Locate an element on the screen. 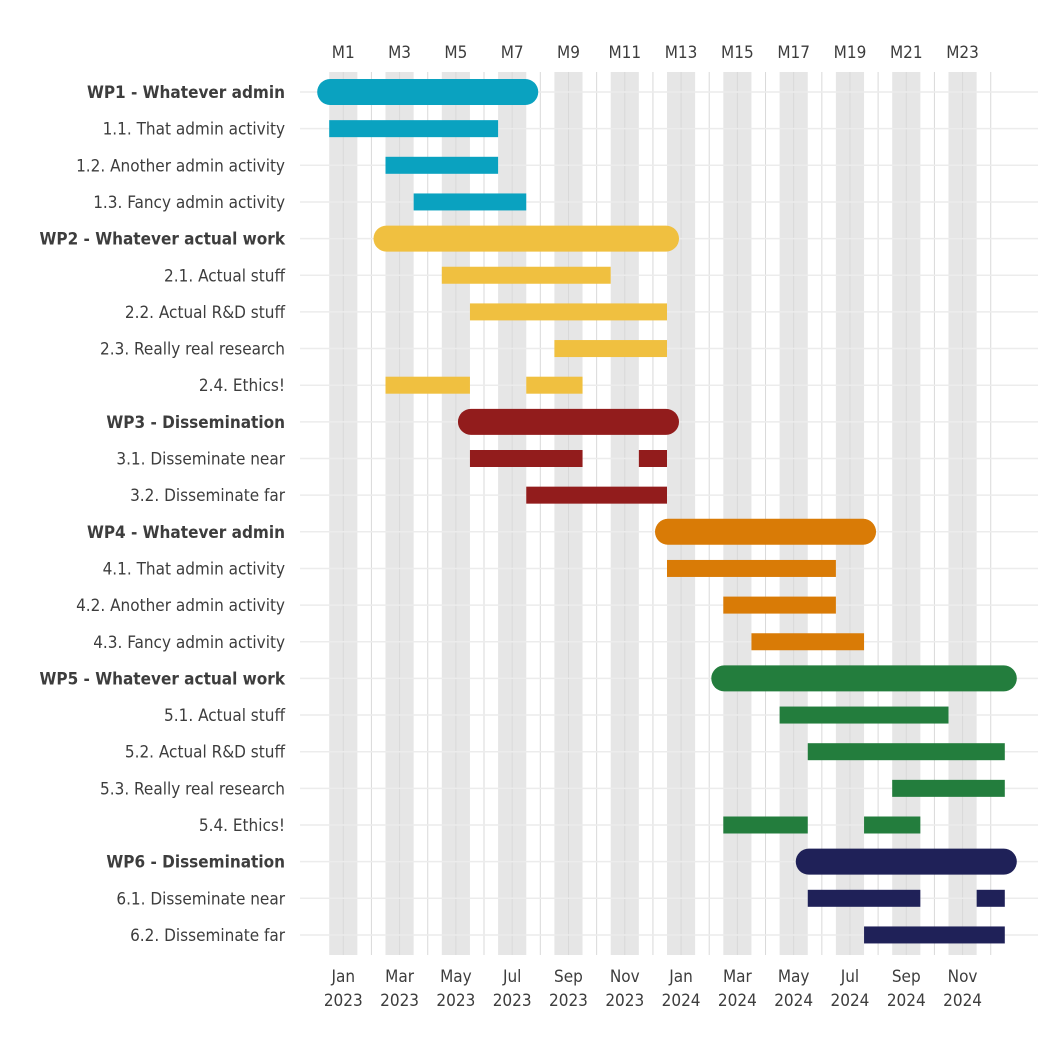 Image resolution: width=1050 pixels, height=1050 pixels. task-label: 5.4. Ethics! is located at coordinates (242, 826).